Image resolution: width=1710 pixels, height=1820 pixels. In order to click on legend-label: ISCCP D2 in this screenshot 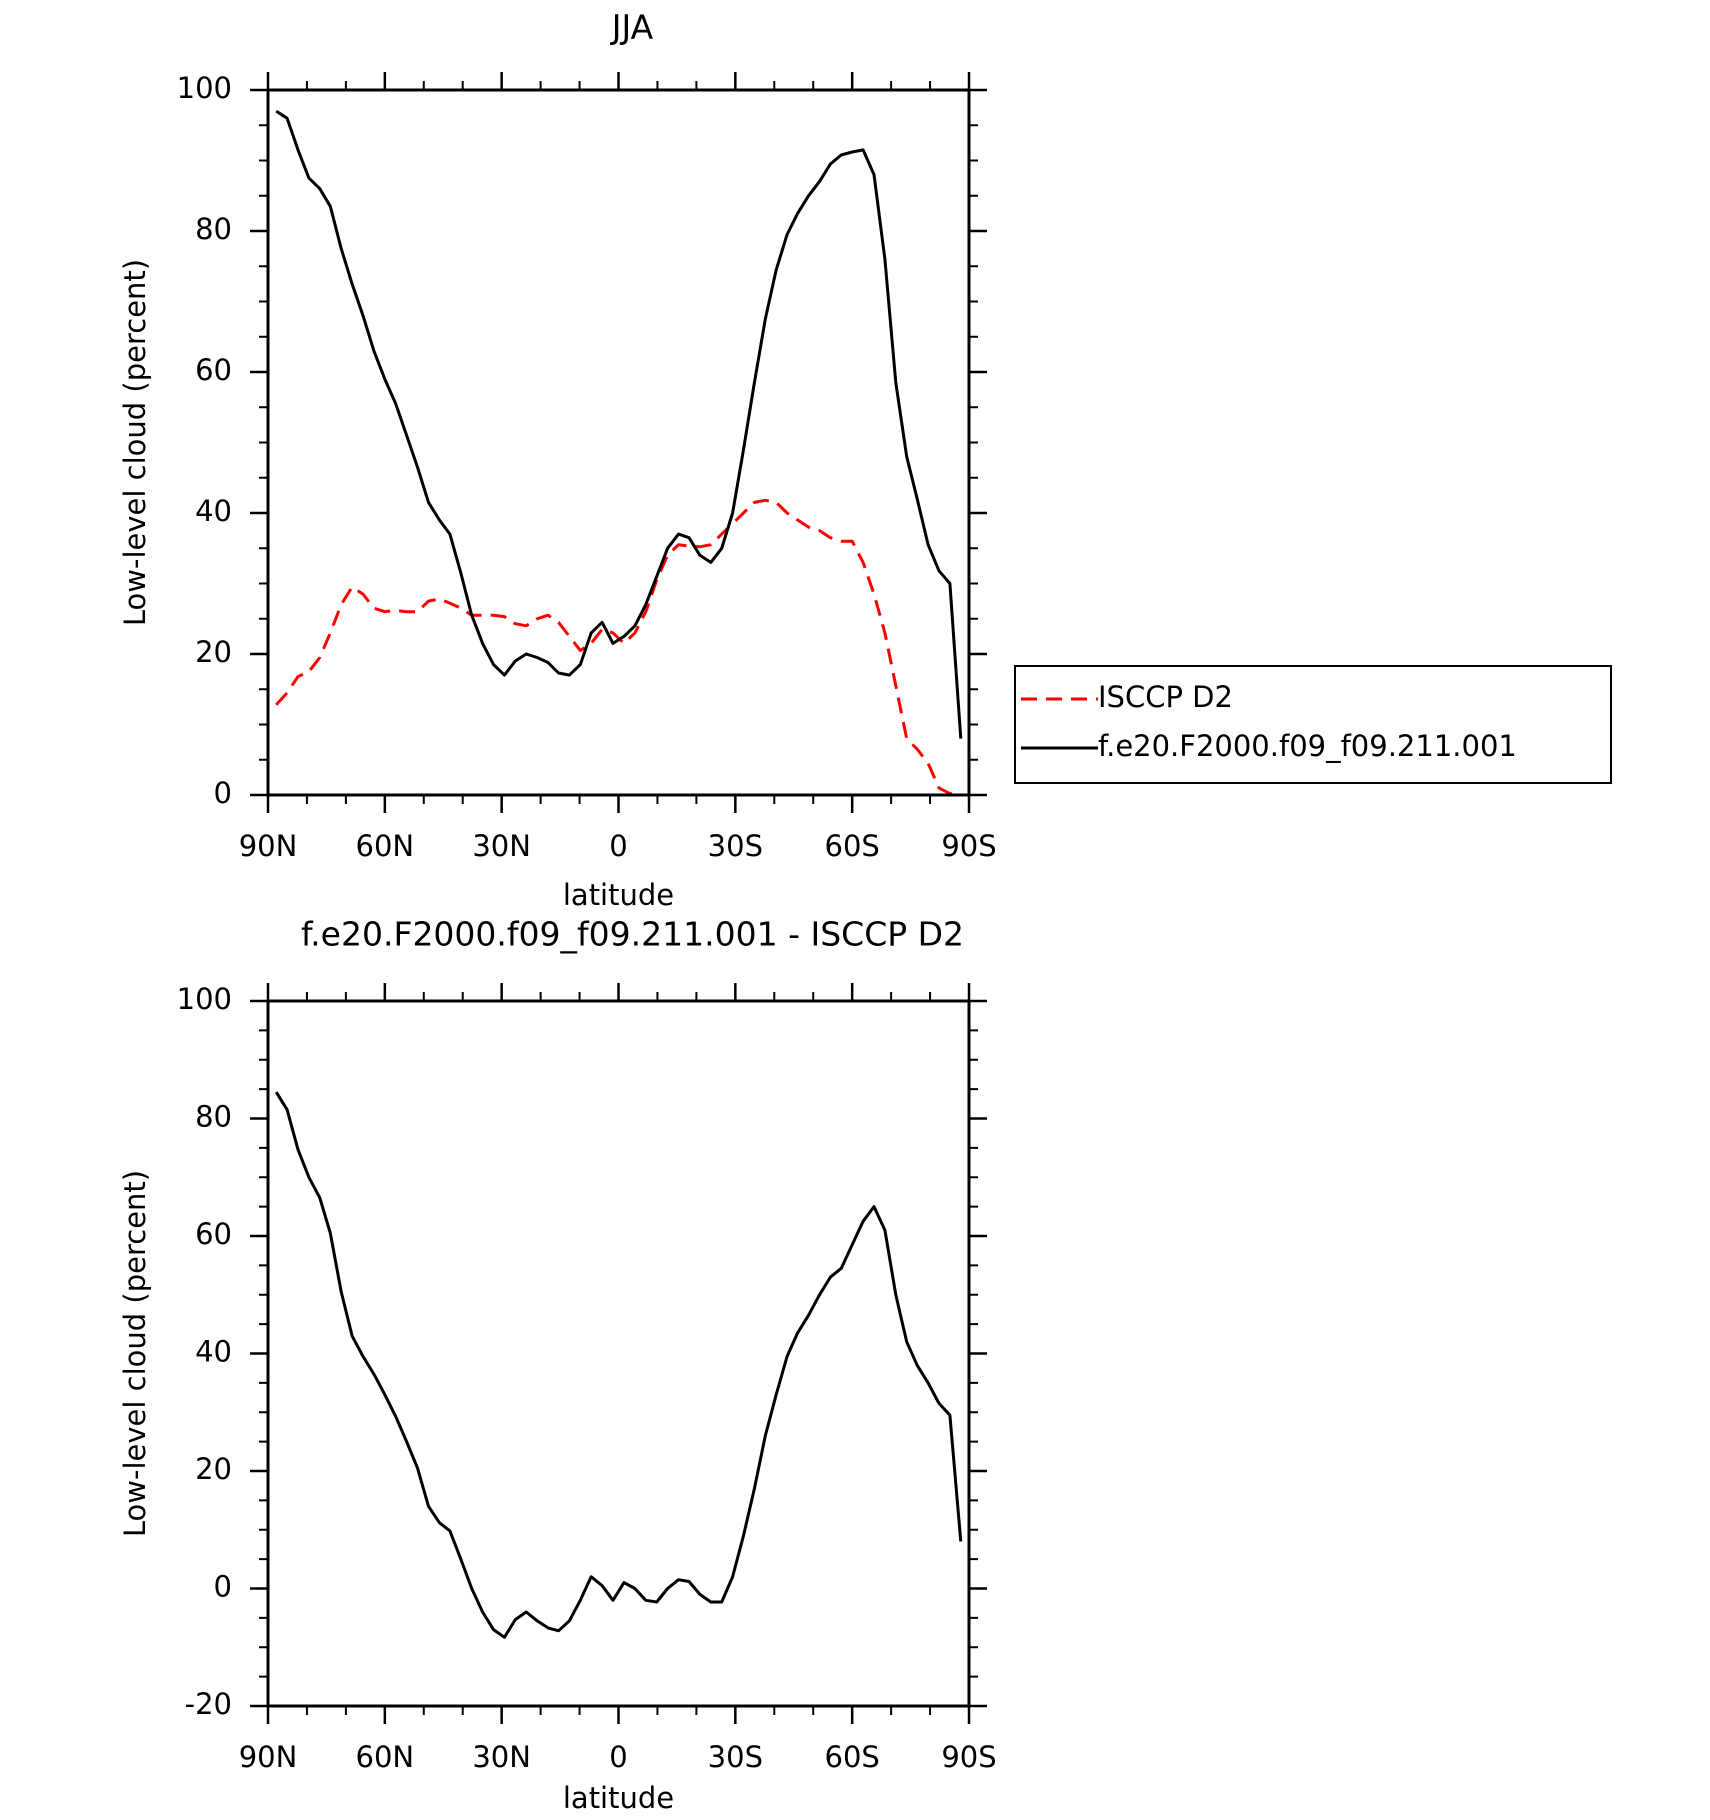, I will do `click(1165, 697)`.